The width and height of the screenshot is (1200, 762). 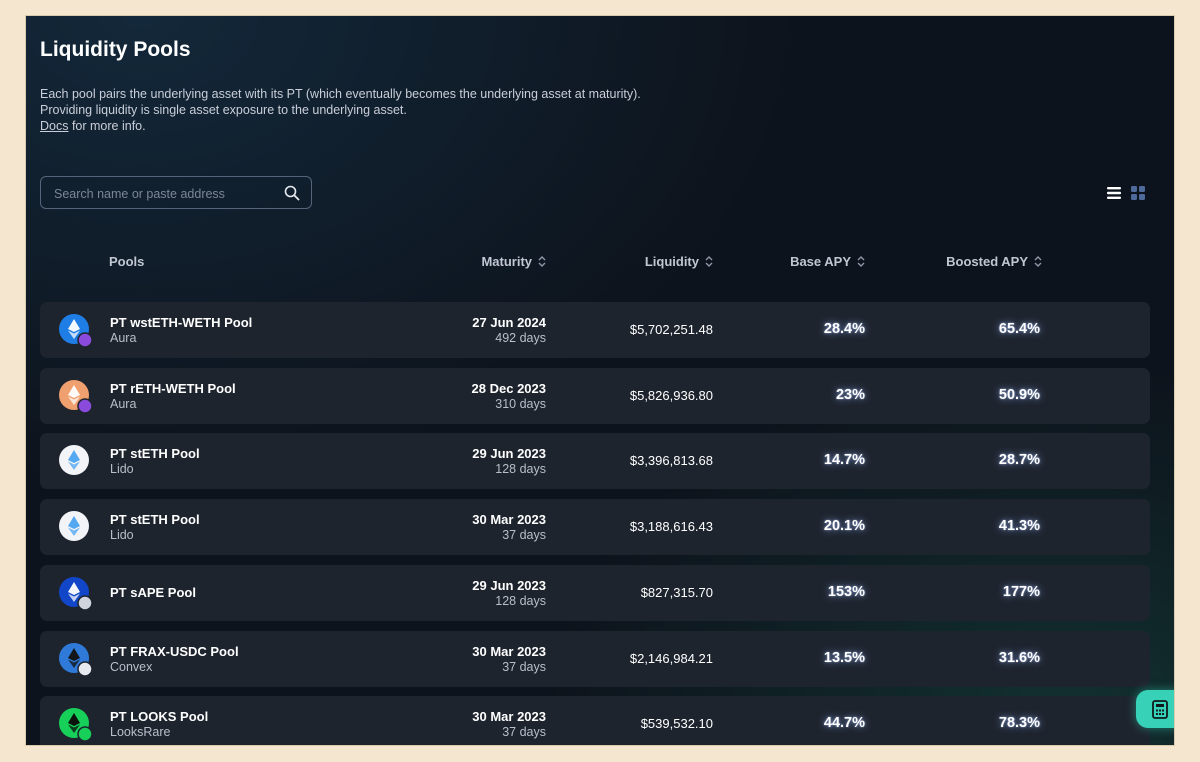 I want to click on boosted-apy-value: 177%, so click(x=1021, y=592).